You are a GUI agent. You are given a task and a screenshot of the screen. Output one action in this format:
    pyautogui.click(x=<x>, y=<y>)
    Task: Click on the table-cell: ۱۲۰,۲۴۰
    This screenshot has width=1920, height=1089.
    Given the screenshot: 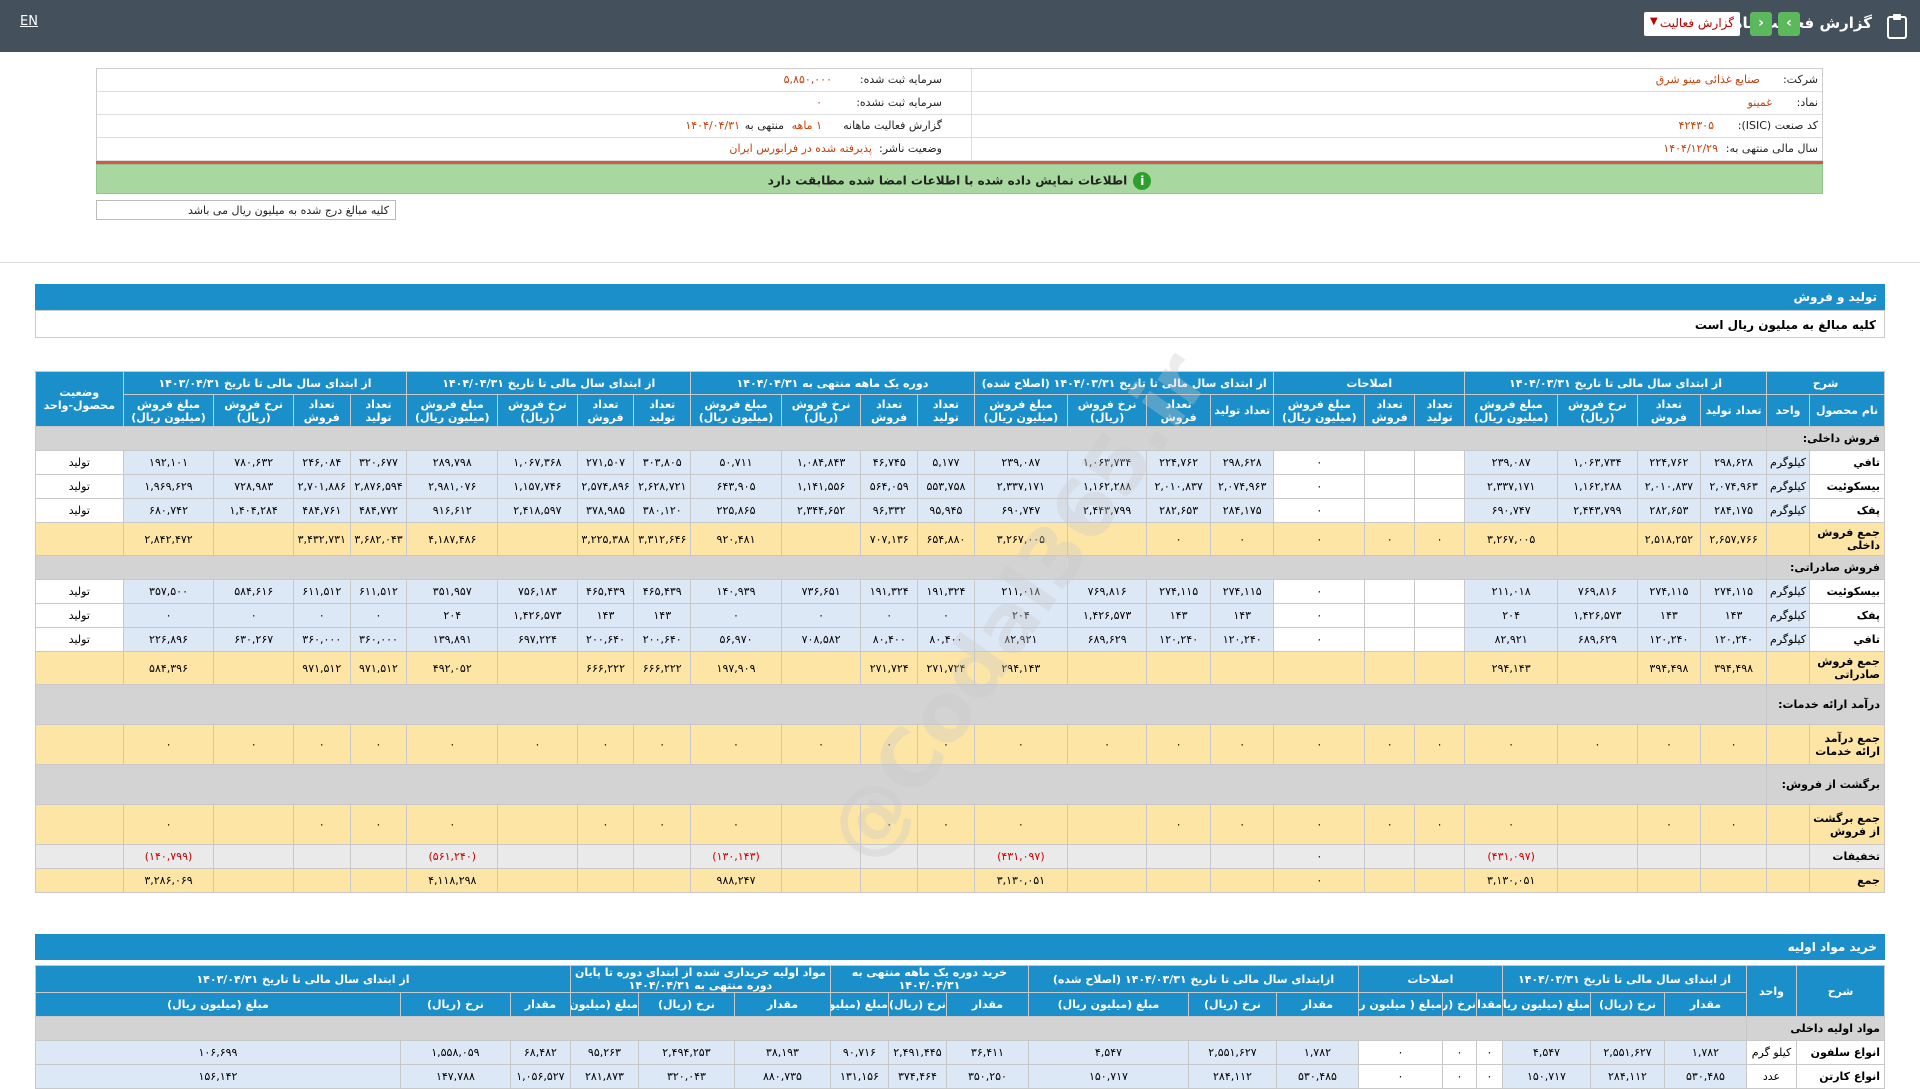 What is the action you would take?
    pyautogui.click(x=1733, y=639)
    